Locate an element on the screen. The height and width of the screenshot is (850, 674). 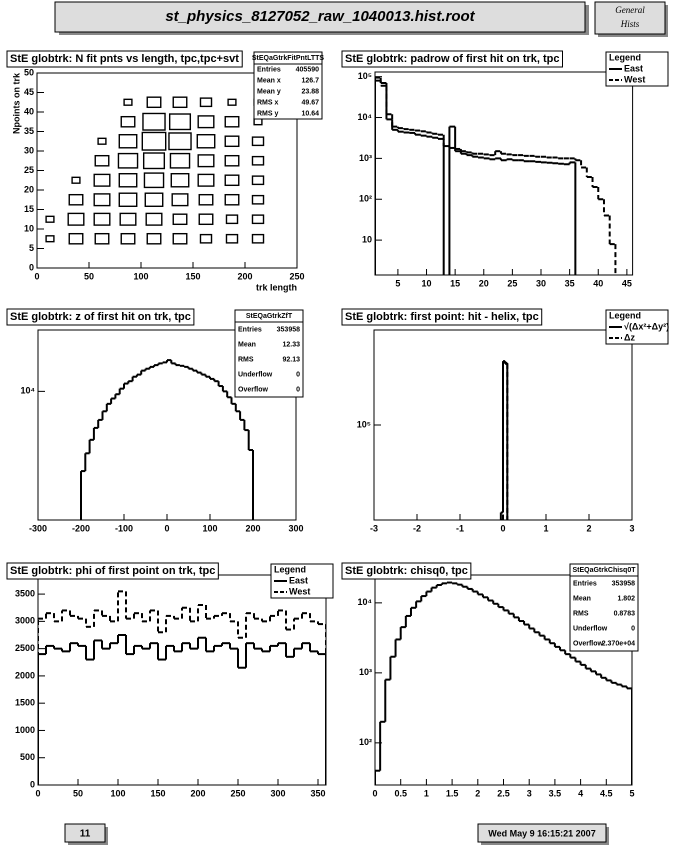
stats-name: StEQaGtrkChisq0T is located at coordinates (604, 570).